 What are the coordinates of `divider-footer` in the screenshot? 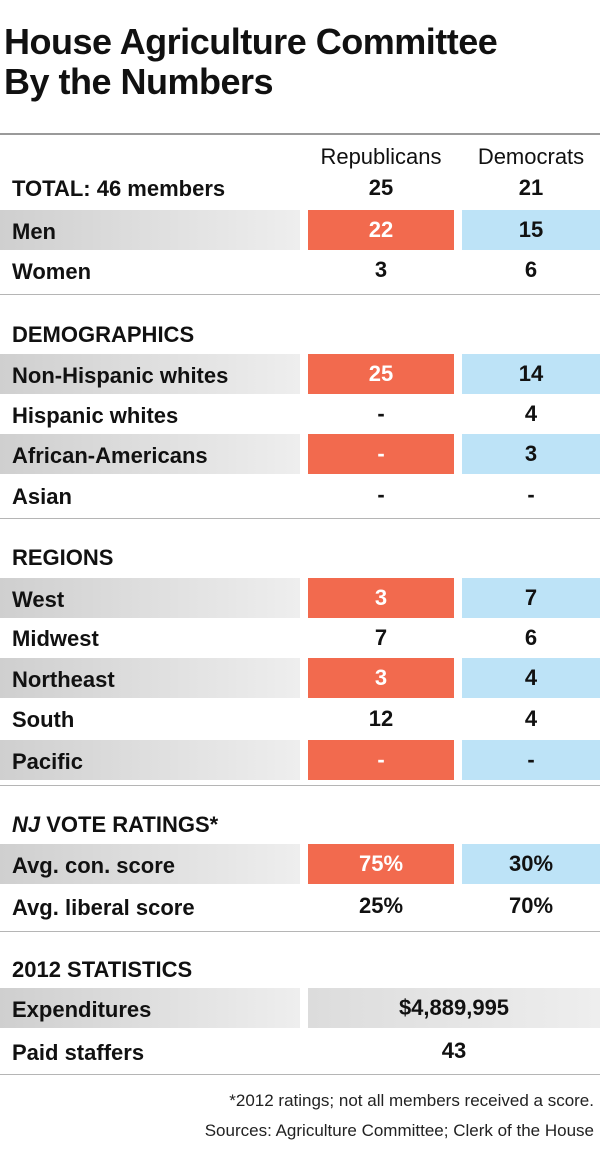 It's located at (300, 1074).